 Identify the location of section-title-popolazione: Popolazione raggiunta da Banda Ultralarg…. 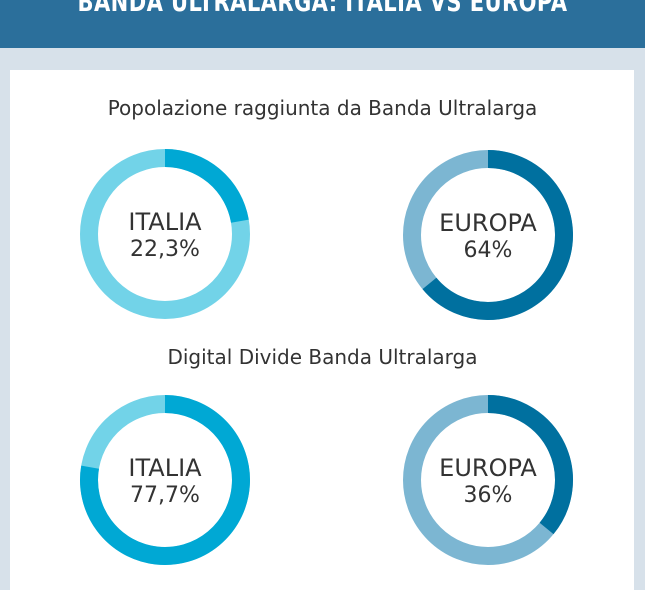
(322, 108).